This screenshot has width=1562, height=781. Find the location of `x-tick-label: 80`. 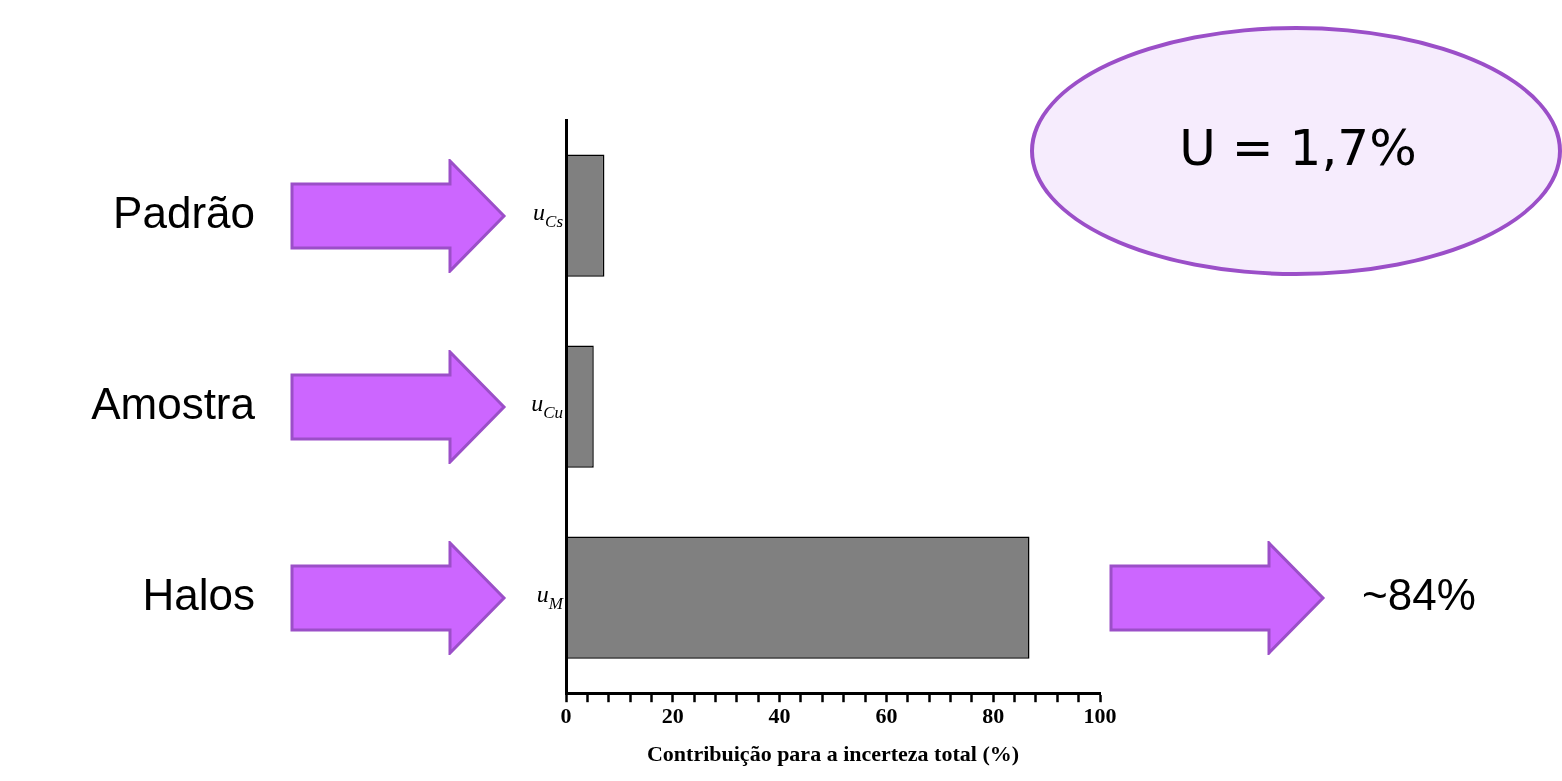

x-tick-label: 80 is located at coordinates (993, 716).